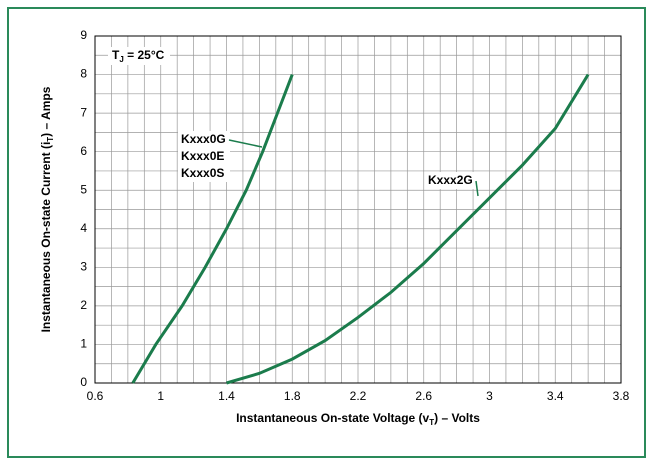 The width and height of the screenshot is (653, 465). What do you see at coordinates (457, 418) in the screenshot?
I see `x-axis-label-part: ) – Volts` at bounding box center [457, 418].